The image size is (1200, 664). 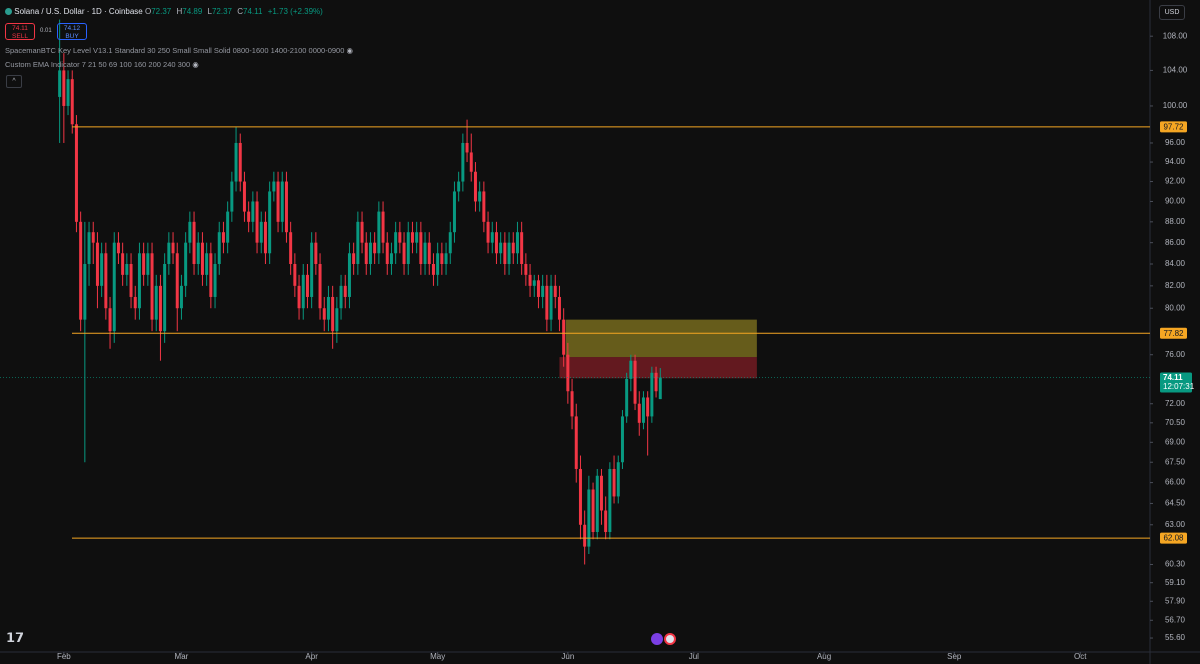 I want to click on sell-button: 74.11 SELL, so click(x=20, y=31).